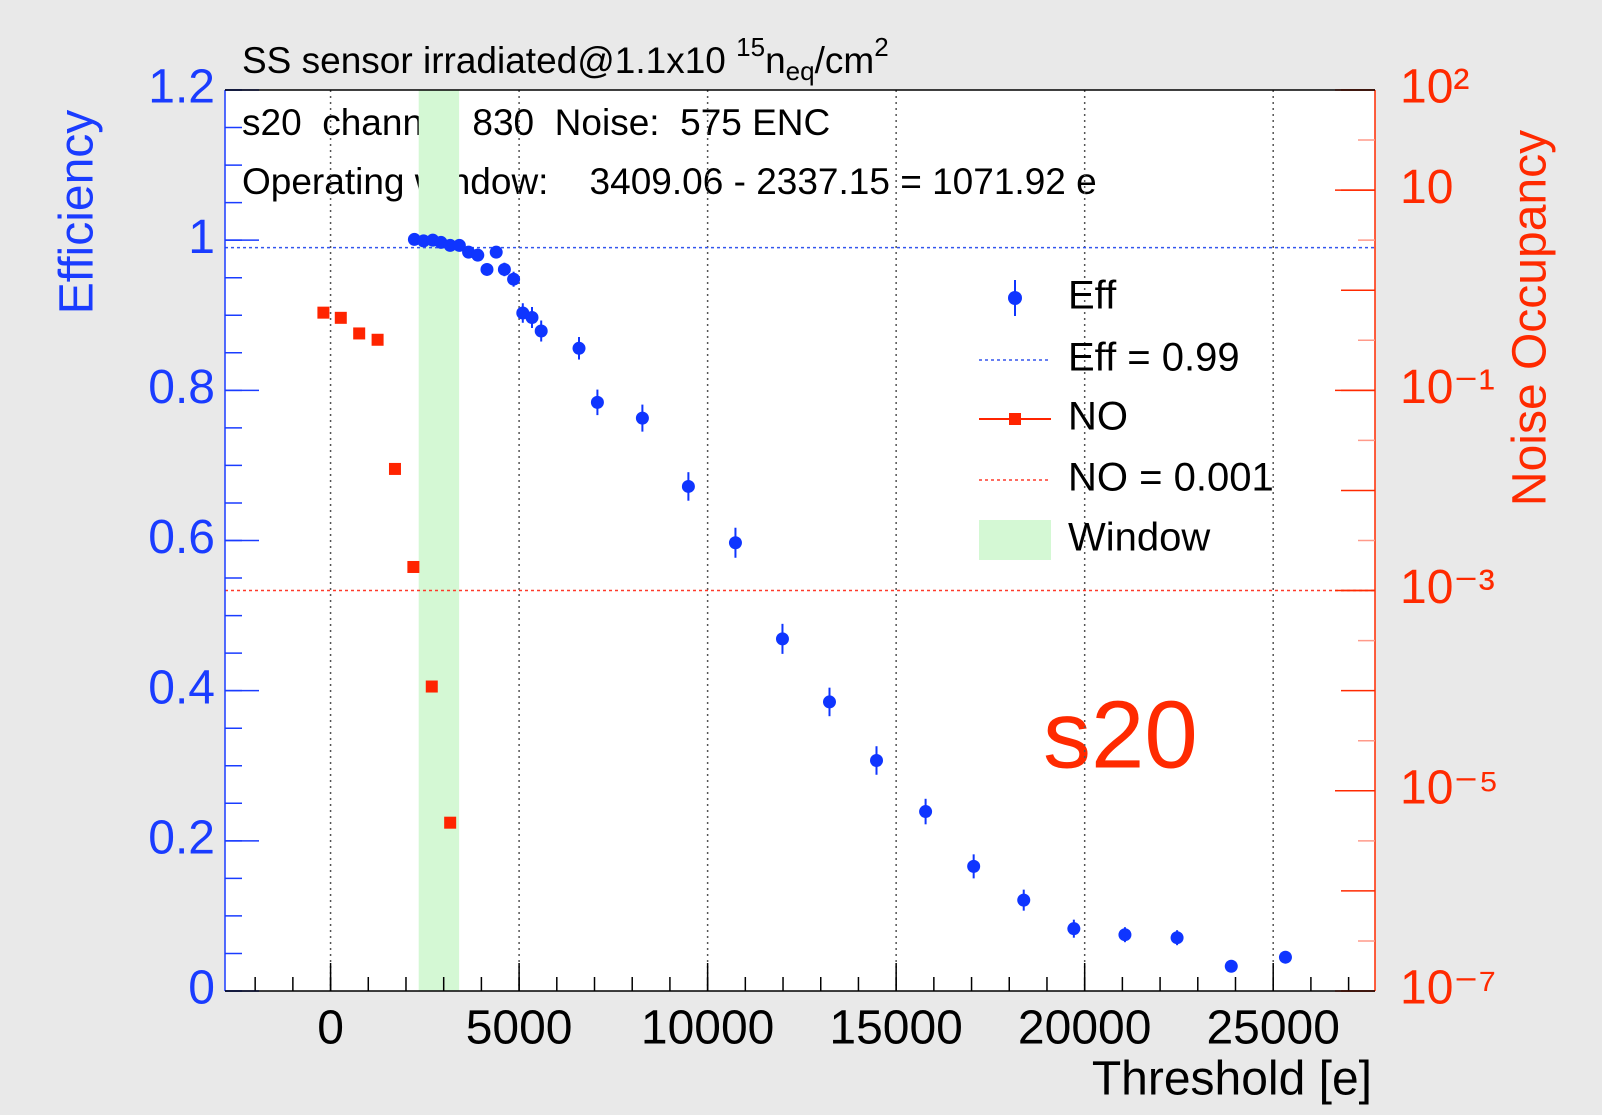 The width and height of the screenshot is (1602, 1115). Describe the element at coordinates (1120, 734) in the screenshot. I see `annotation: s20` at that location.